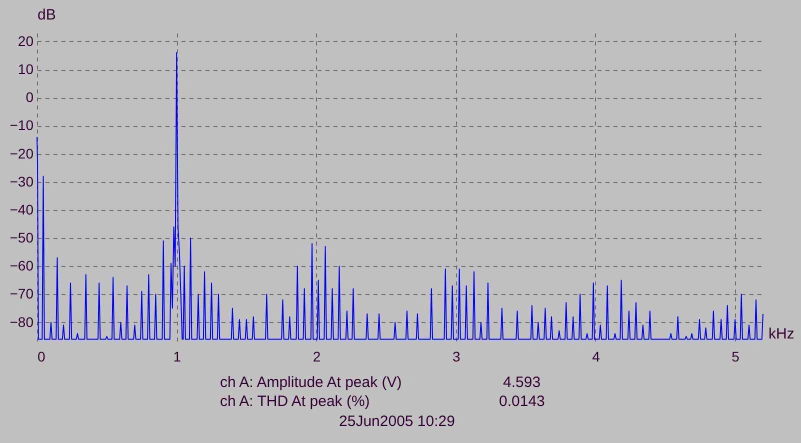  I want to click on x-tick-label: 3, so click(456, 356).